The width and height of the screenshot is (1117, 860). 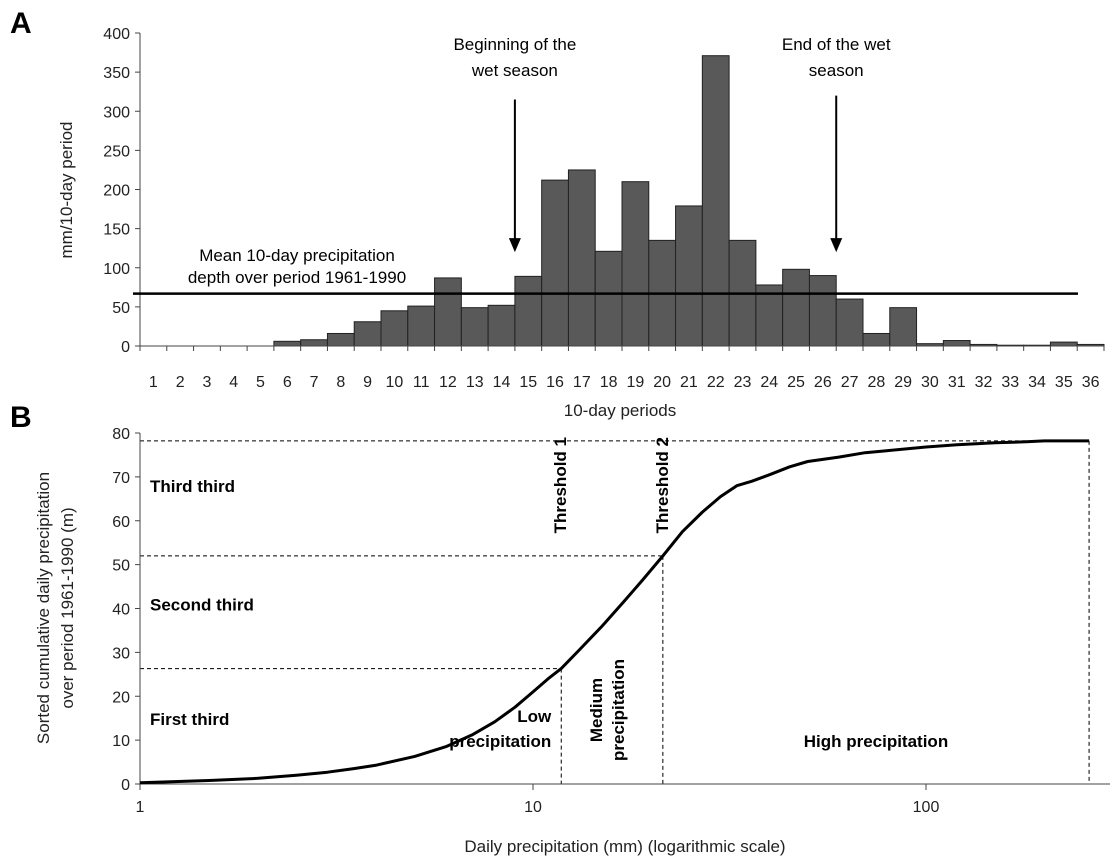 What do you see at coordinates (662, 382) in the screenshot?
I see `x-tick-label: 20` at bounding box center [662, 382].